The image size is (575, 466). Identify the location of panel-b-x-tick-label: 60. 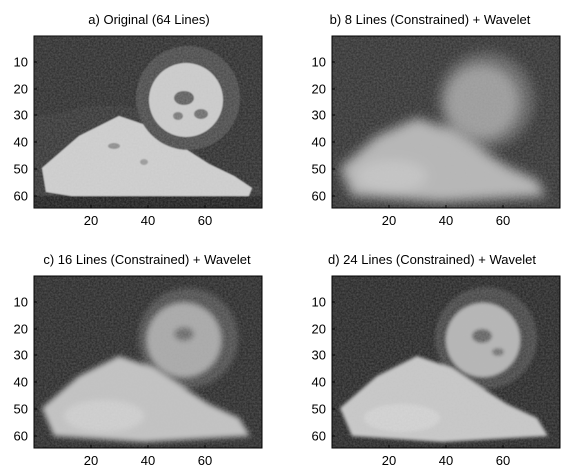
(503, 220).